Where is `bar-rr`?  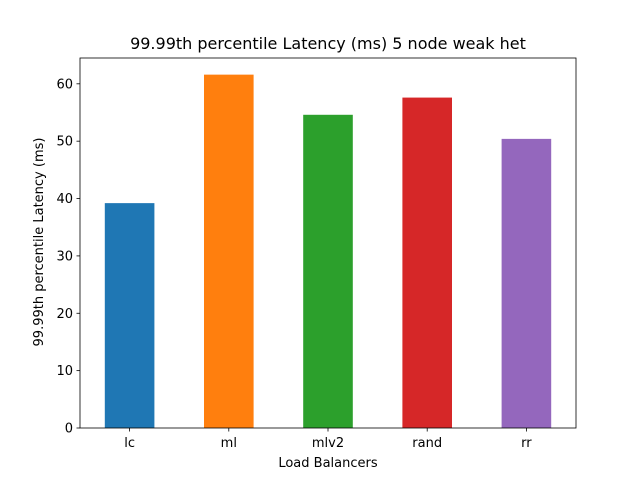 bar-rr is located at coordinates (526, 283).